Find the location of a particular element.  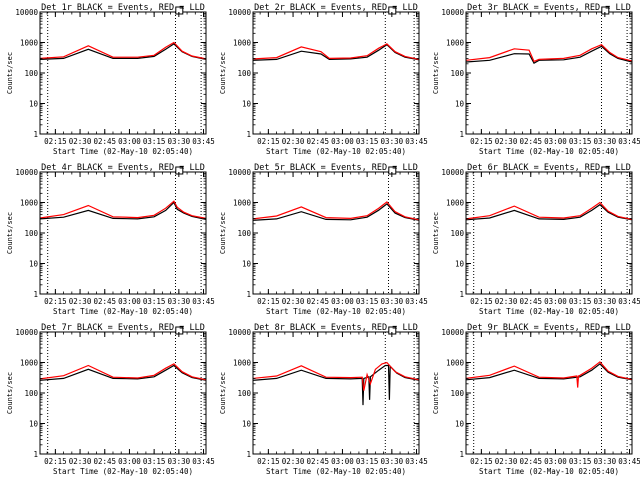

panel-title: Det 6r BLACK = Events, RED = LLD is located at coordinates (549, 168).